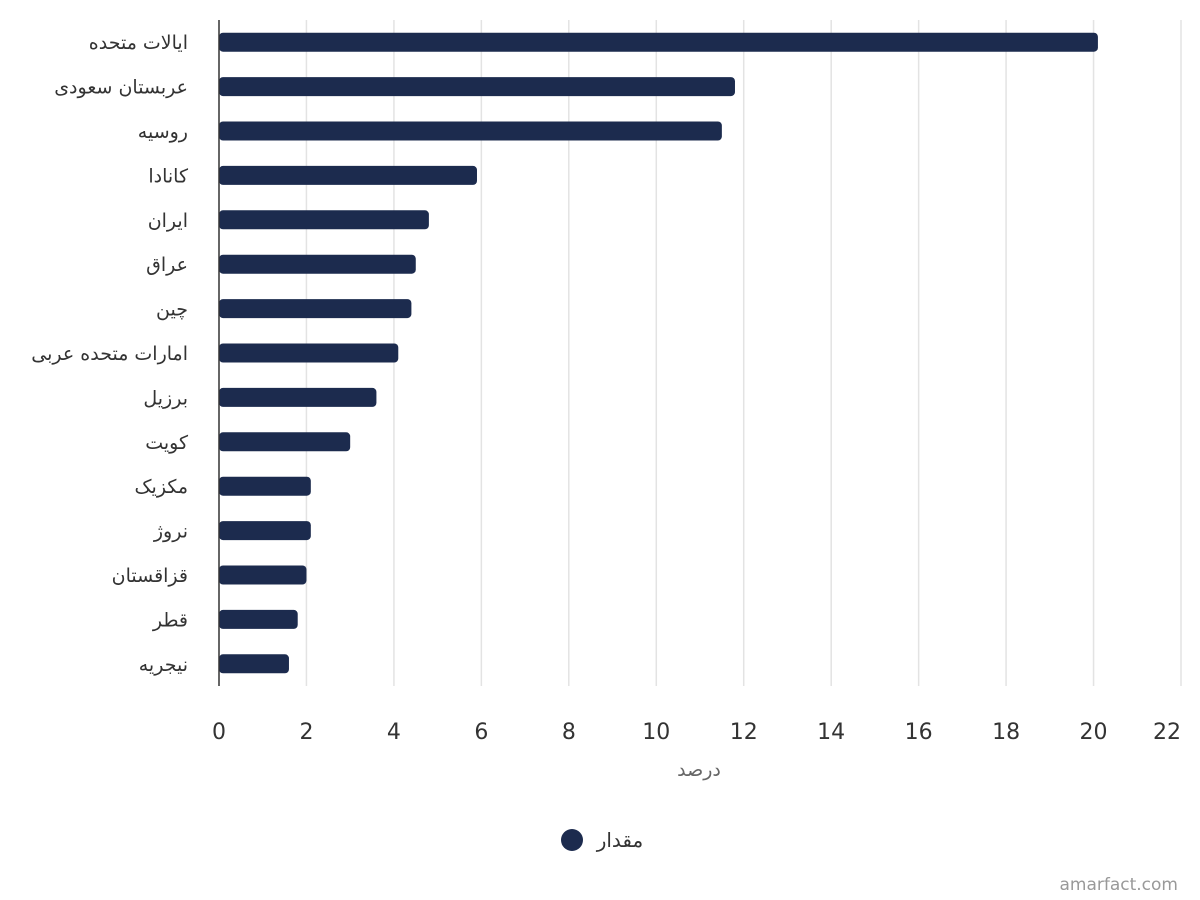 This screenshot has width=1200, height=900. I want to click on x-tick-labels: 0 2 4 6 8 10 12 14 16 18 20 22, so click(696, 732).